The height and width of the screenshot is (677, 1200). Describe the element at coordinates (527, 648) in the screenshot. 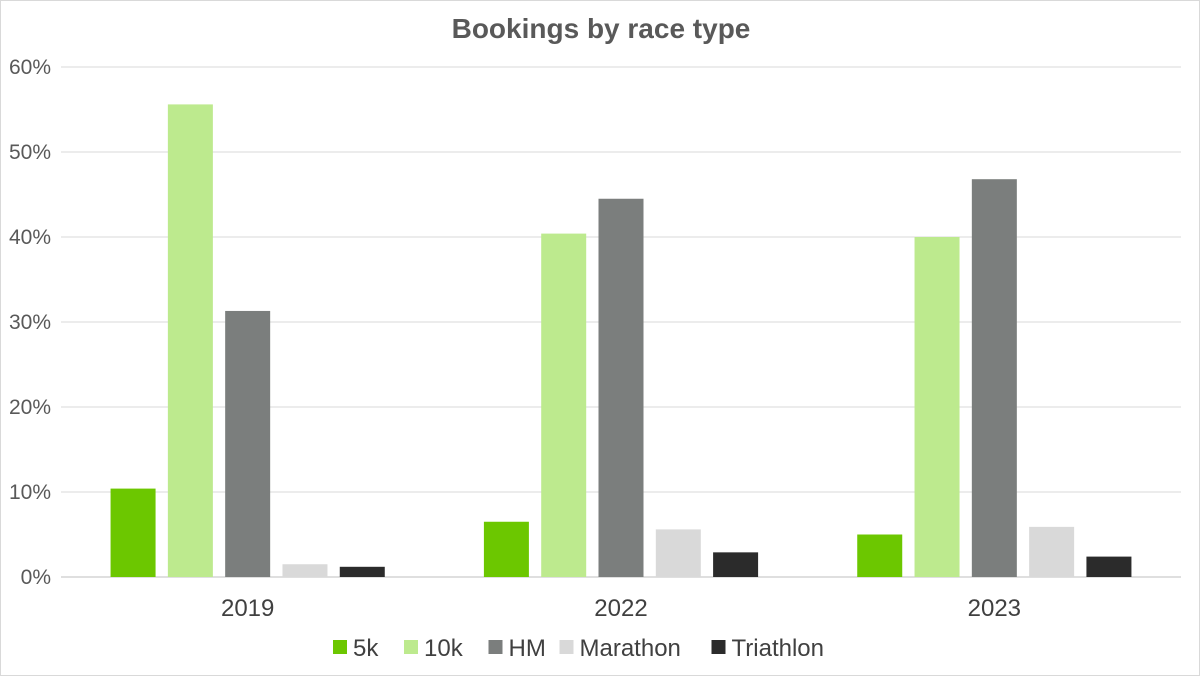

I see `legend-label-hm: HM` at that location.